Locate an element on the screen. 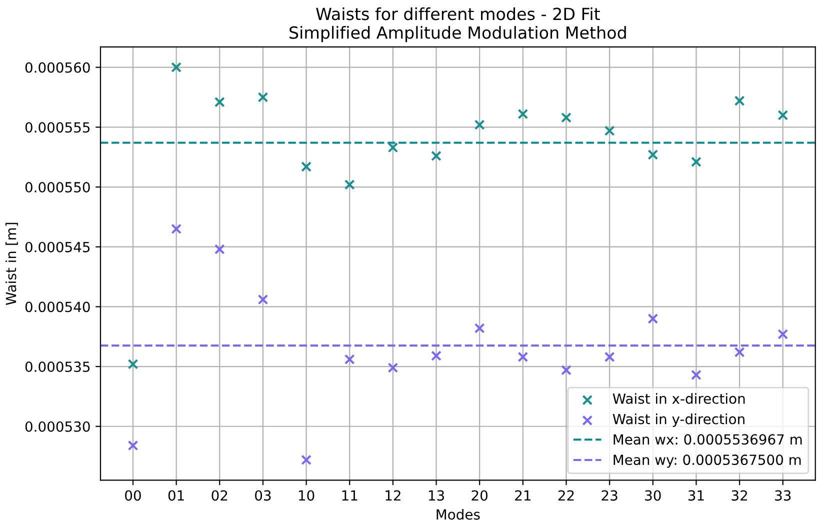  legend-label: Waist in y-direction is located at coordinates (678, 420).